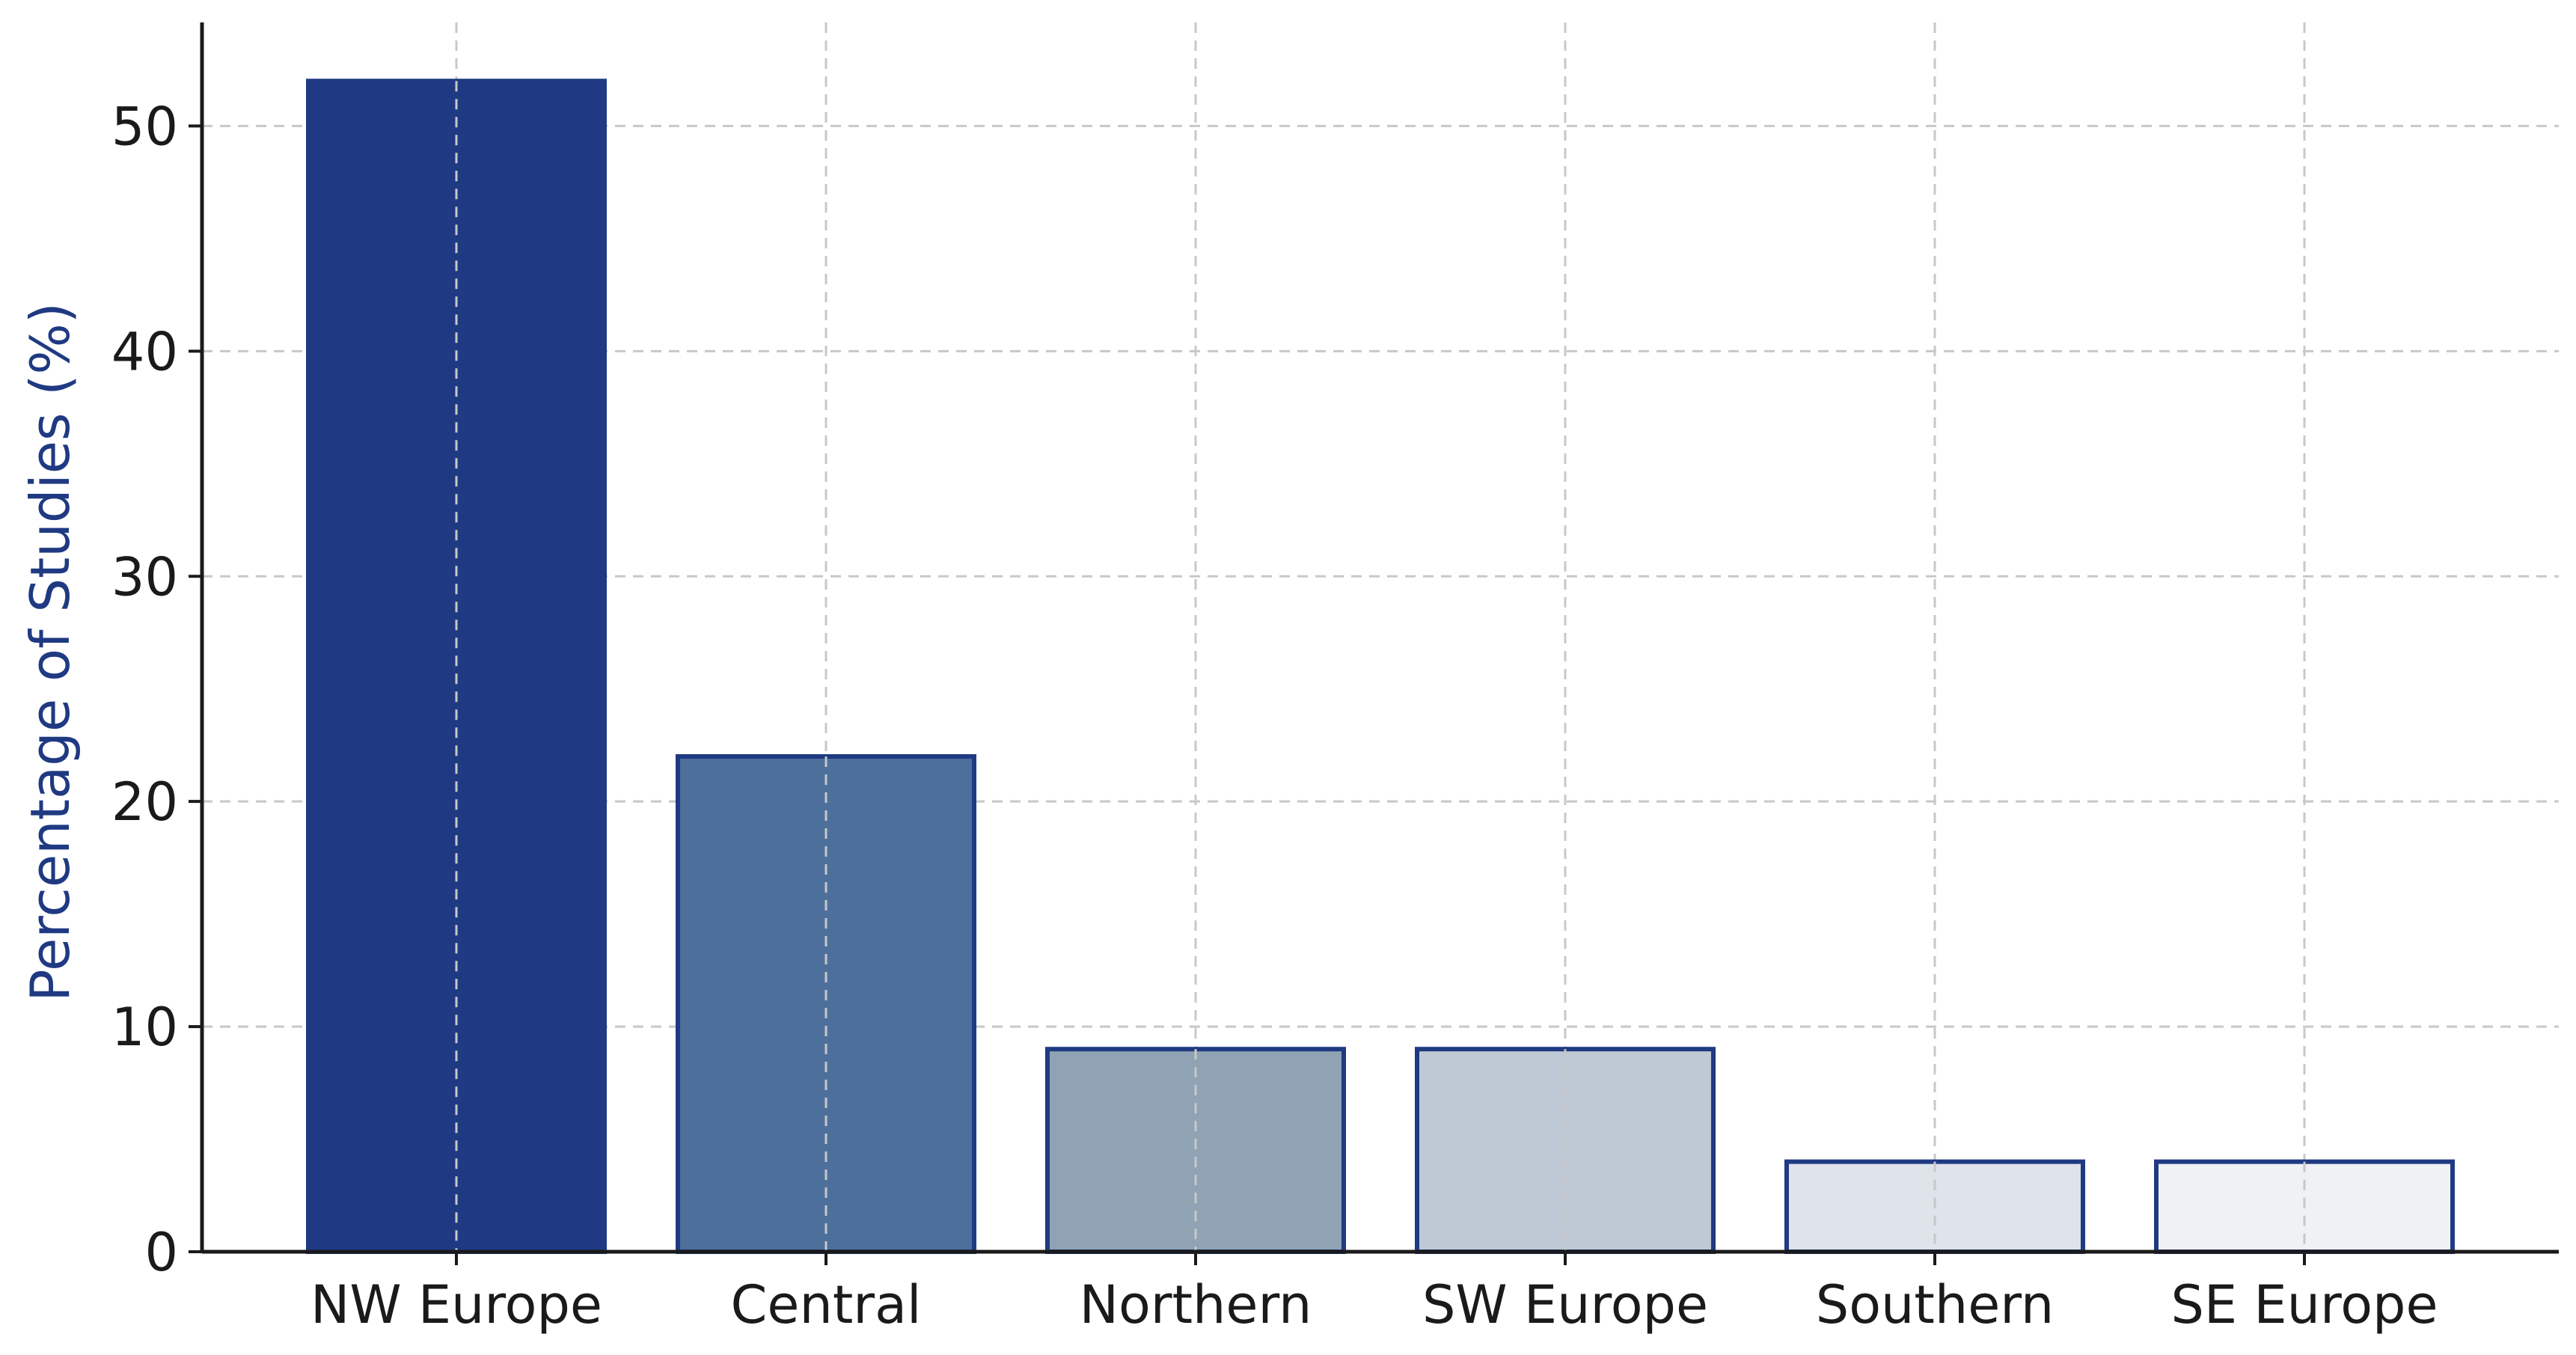  I want to click on x-tick-label: SE Europe, so click(2304, 1305).